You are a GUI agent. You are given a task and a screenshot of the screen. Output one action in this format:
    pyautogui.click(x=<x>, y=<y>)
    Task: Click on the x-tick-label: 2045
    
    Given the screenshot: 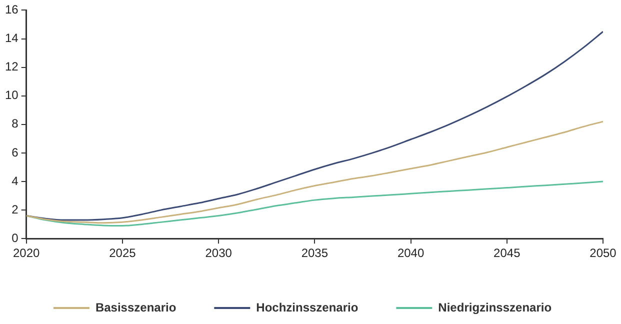 What is the action you would take?
    pyautogui.click(x=507, y=253)
    